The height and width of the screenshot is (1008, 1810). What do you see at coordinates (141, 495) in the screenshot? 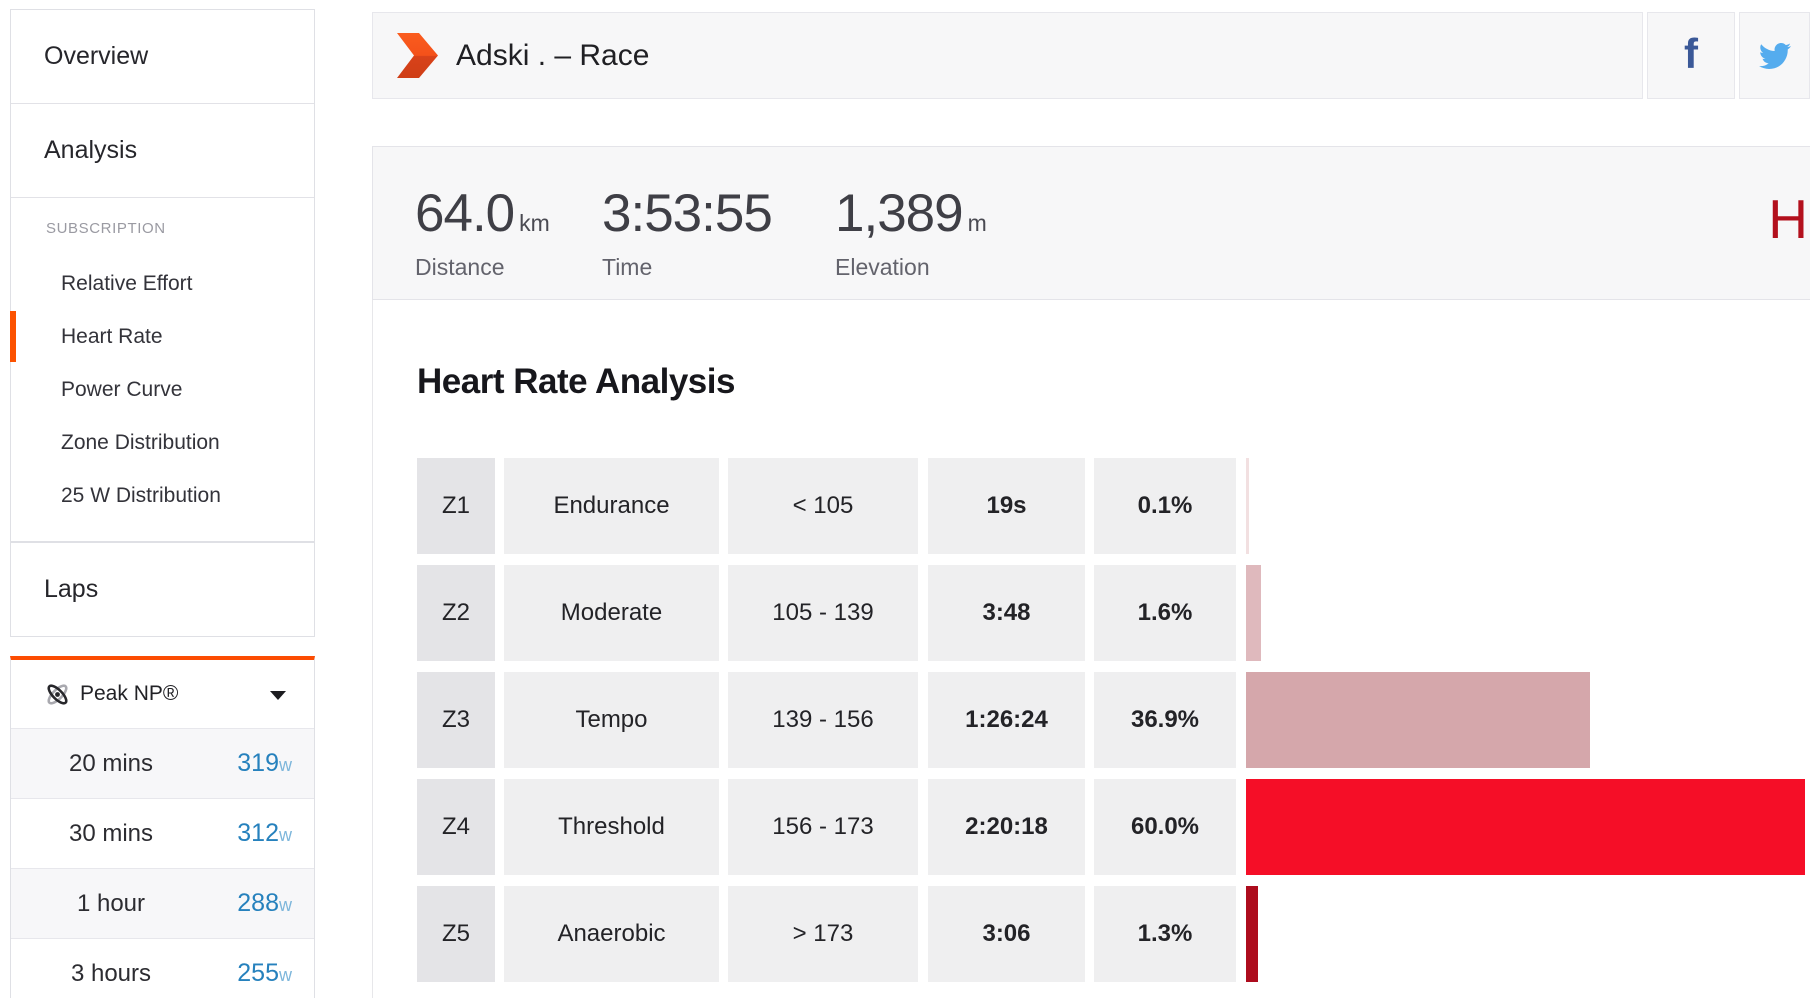
I see `sidebar-item-label: 25 W Distribution` at bounding box center [141, 495].